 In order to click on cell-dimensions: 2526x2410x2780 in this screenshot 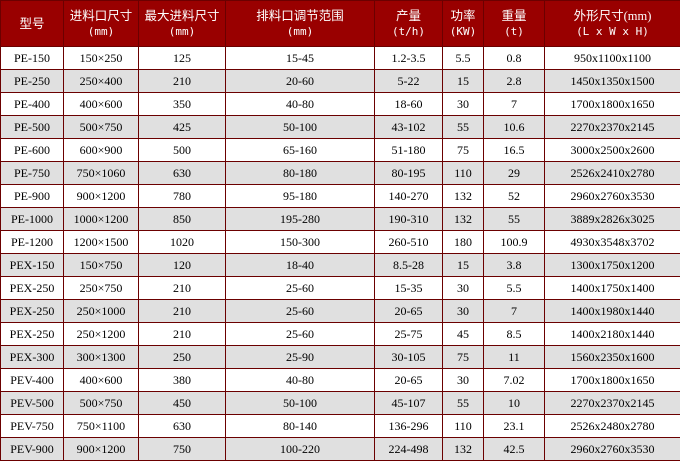, I will do `click(612, 173)`.